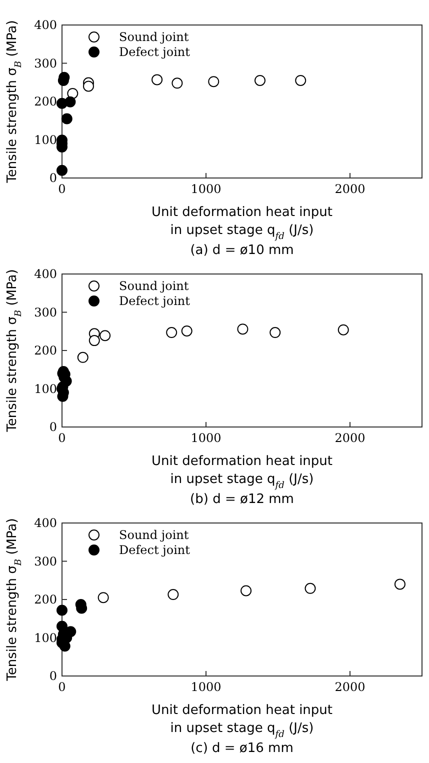 This screenshot has height=763, width=429. I want to click on text: (b) d = ø12 mm, so click(242, 499).